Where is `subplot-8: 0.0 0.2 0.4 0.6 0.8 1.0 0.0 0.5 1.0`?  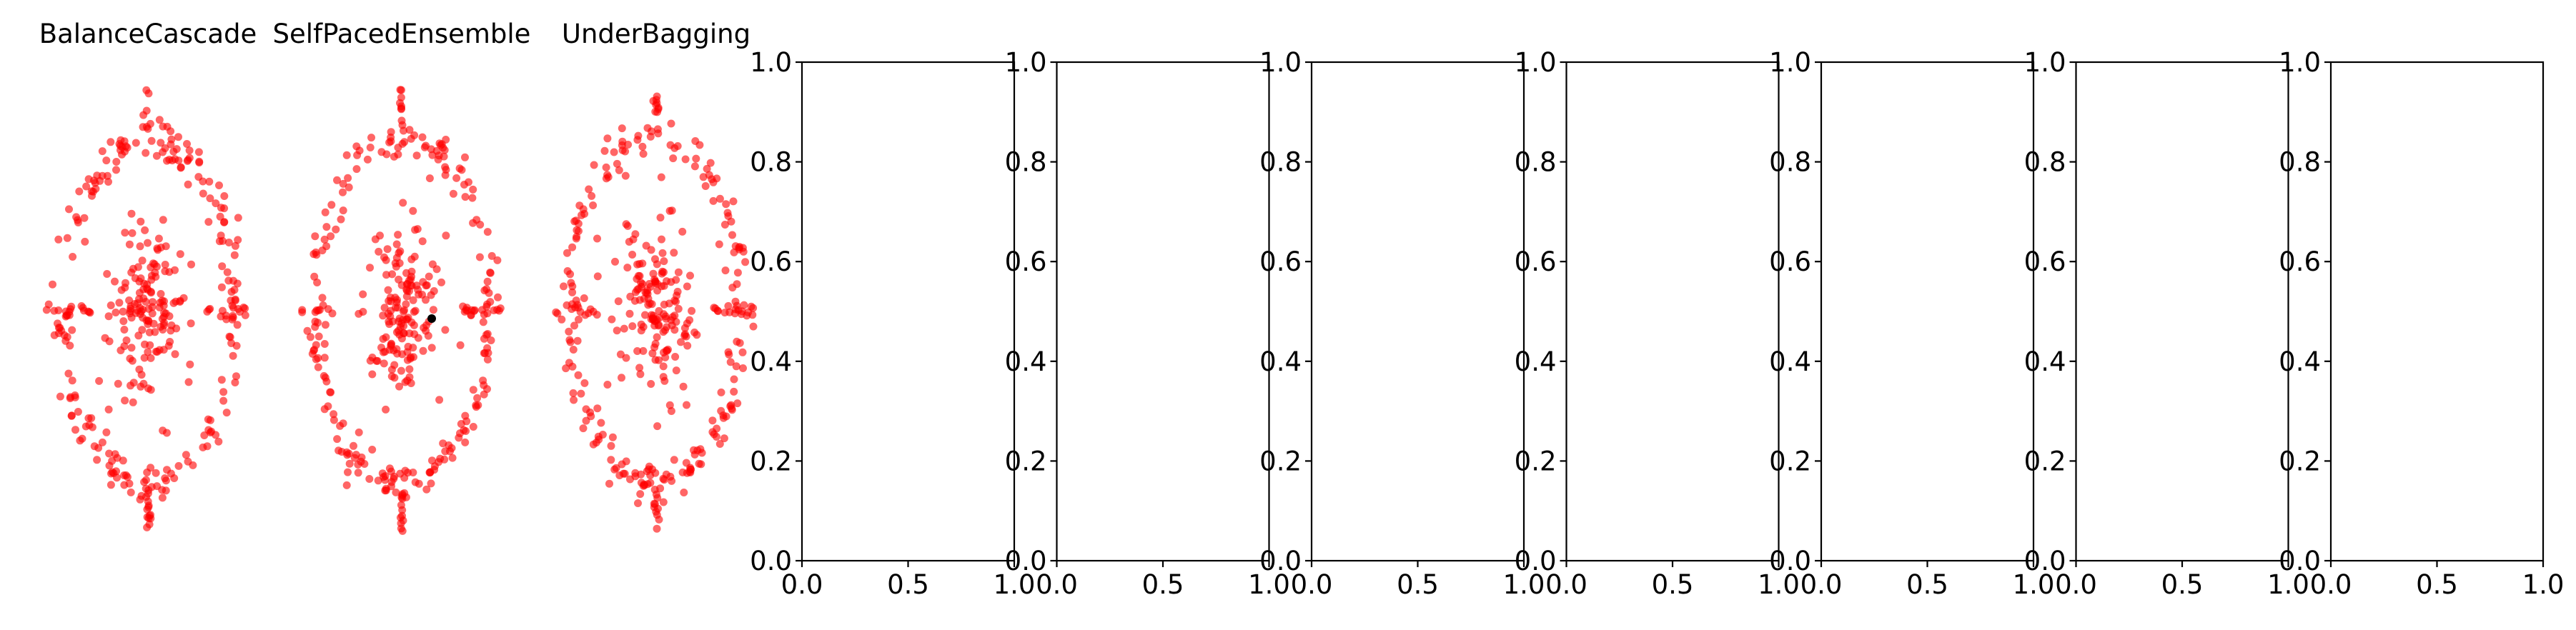
subplot-8: 0.0 0.2 0.4 0.6 0.8 1.0 0.0 0.5 1.0 is located at coordinates (1912, 323).